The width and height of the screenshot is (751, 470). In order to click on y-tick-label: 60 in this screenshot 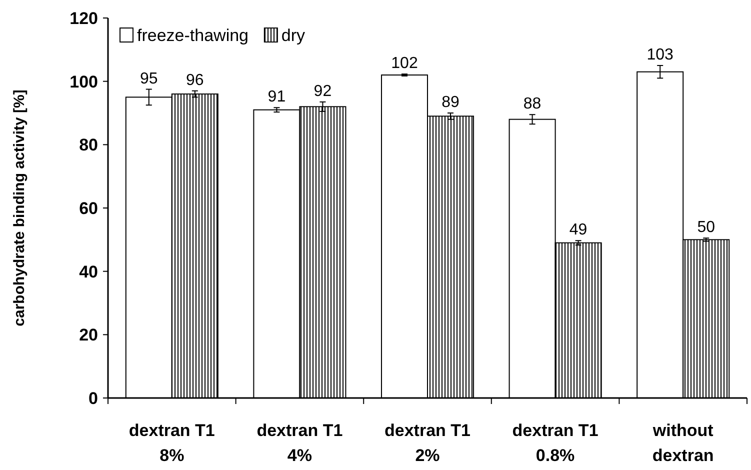, I will do `click(88, 208)`.